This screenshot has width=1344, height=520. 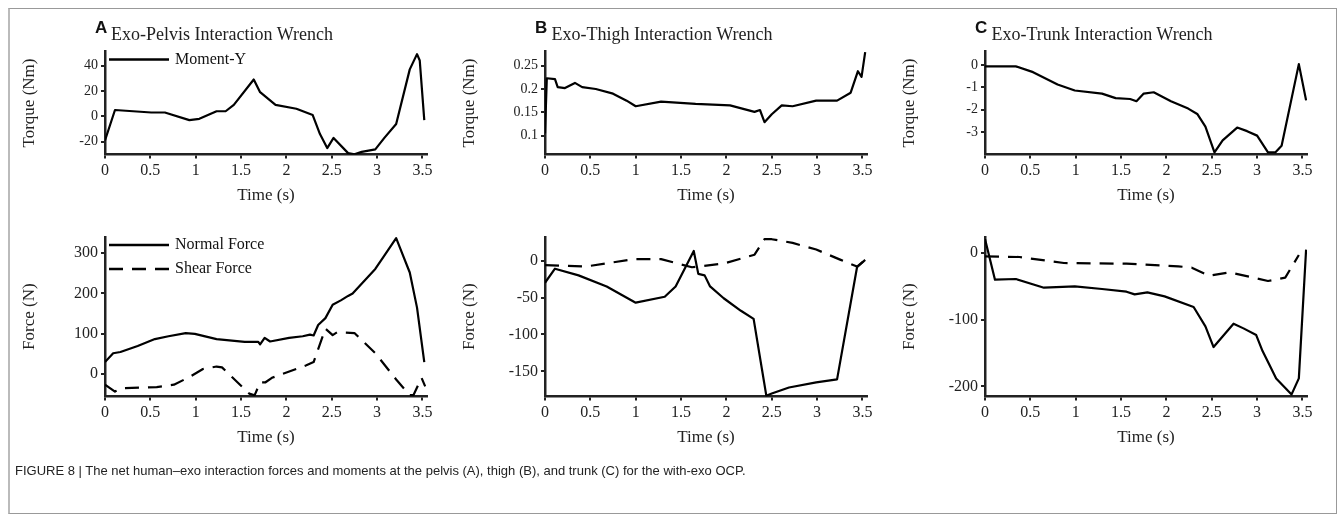 I want to click on y-tick-label: 0.2, so click(x=529, y=88).